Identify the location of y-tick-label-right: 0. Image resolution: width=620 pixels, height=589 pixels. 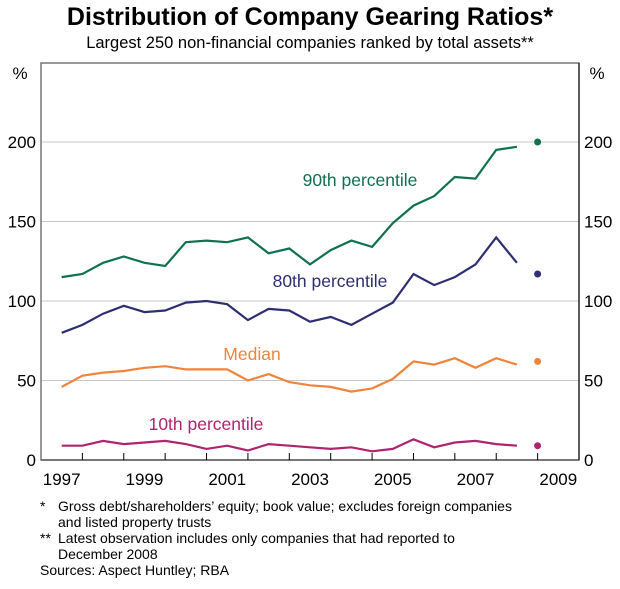
(588, 460).